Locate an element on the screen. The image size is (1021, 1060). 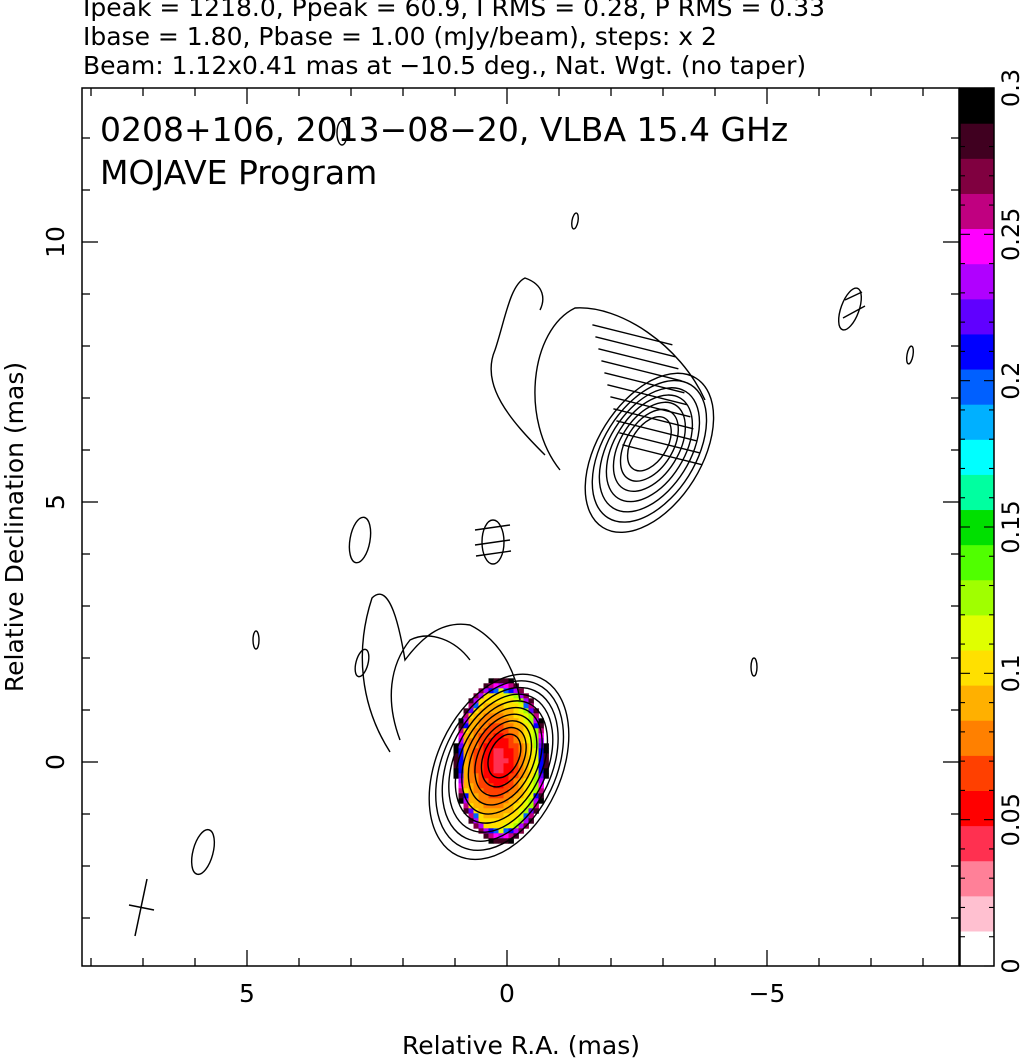
x-tick-label: −5 is located at coordinates (767, 993).